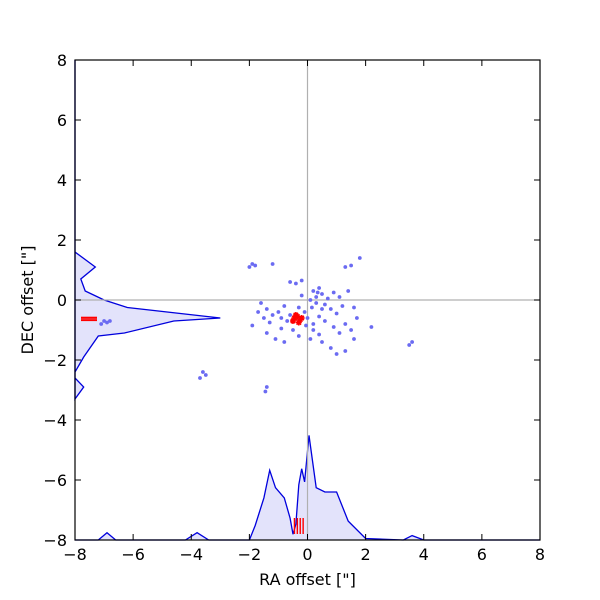 This screenshot has height=600, width=600. Describe the element at coordinates (307, 579) in the screenshot. I see `x-axis-label: RA offset ["]` at that location.